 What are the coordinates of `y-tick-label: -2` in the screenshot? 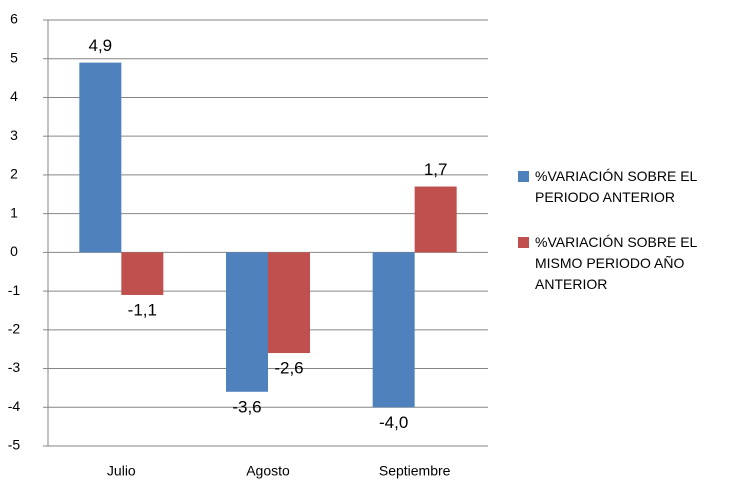 It's located at (14, 329).